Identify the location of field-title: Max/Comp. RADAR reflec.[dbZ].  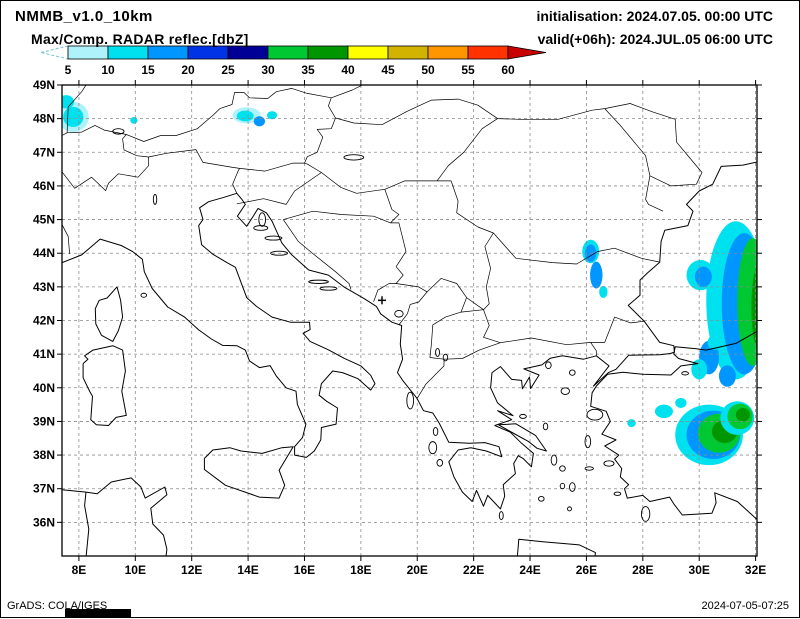
(140, 39).